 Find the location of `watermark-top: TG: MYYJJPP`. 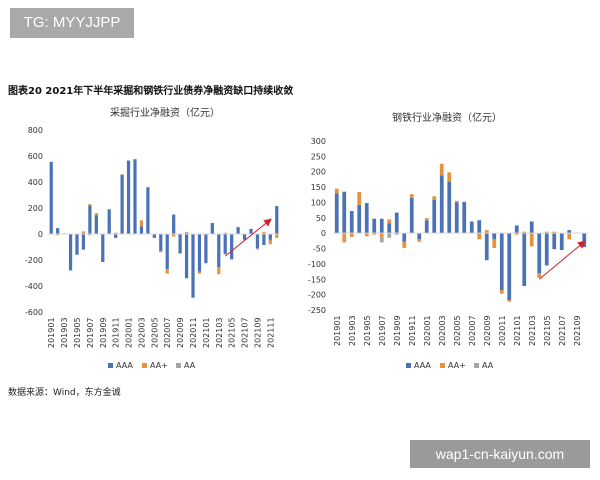

watermark-top: TG: MYYJJPP is located at coordinates (72, 23).